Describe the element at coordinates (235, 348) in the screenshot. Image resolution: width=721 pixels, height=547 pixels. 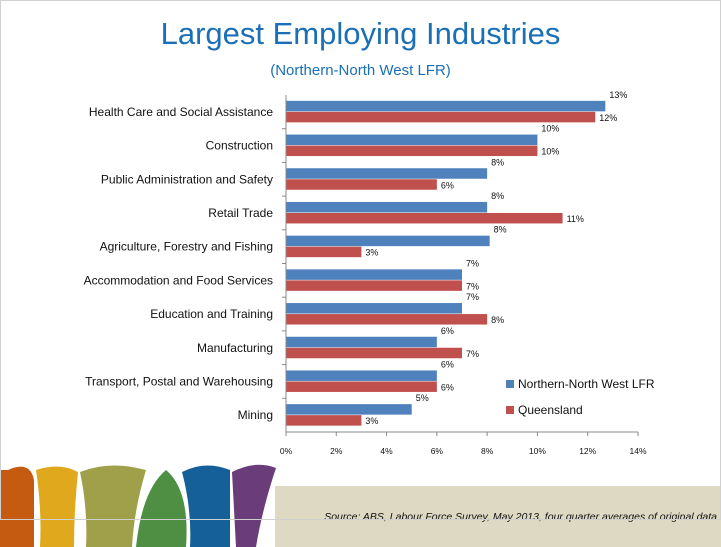
I see `category-label: Manufacturing` at that location.